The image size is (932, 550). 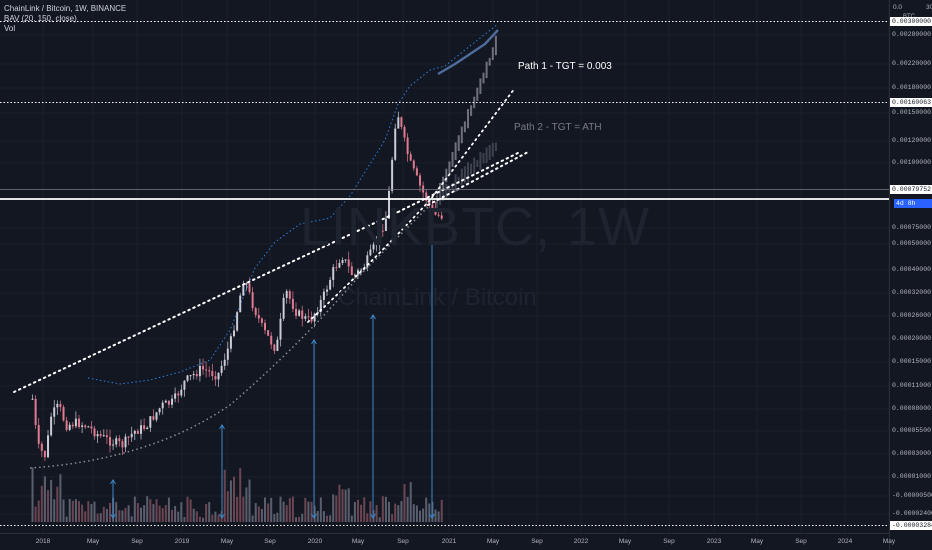 What do you see at coordinates (911, 102) in the screenshot?
I see `ath-price-tag: 0.00160063` at bounding box center [911, 102].